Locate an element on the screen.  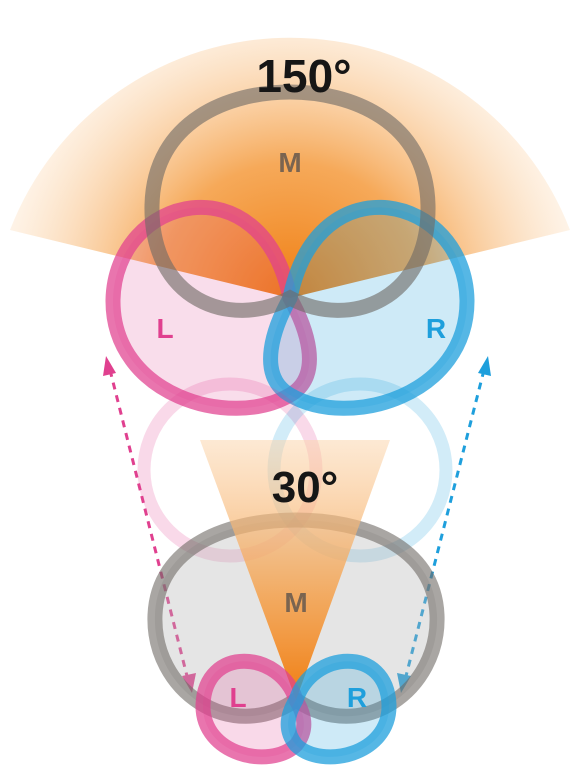
wide-right-label: R is located at coordinates (436, 328).